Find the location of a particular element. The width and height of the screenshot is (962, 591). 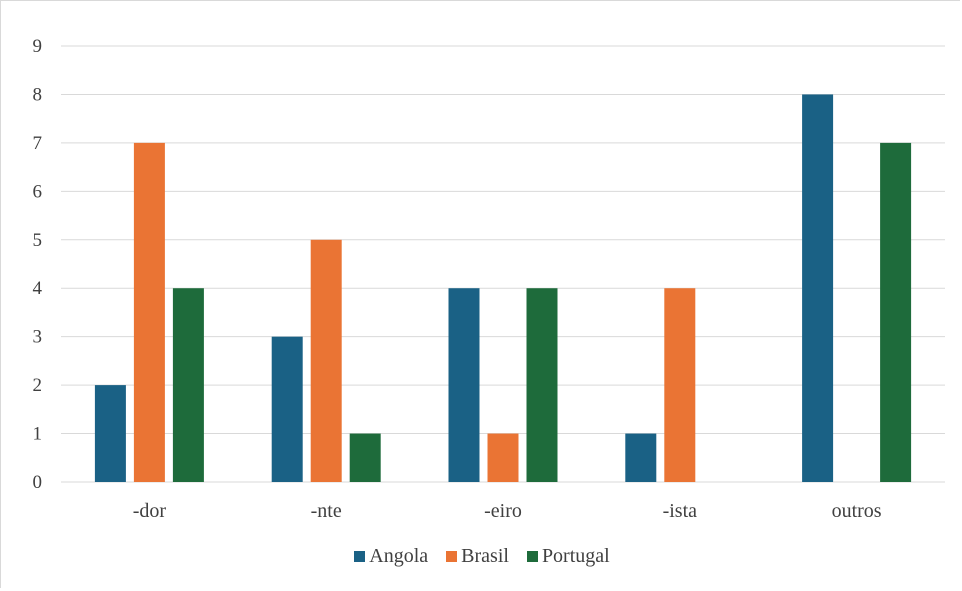

x-axis-categories: -dor -nte -eiro -ista outros is located at coordinates (507, 511).